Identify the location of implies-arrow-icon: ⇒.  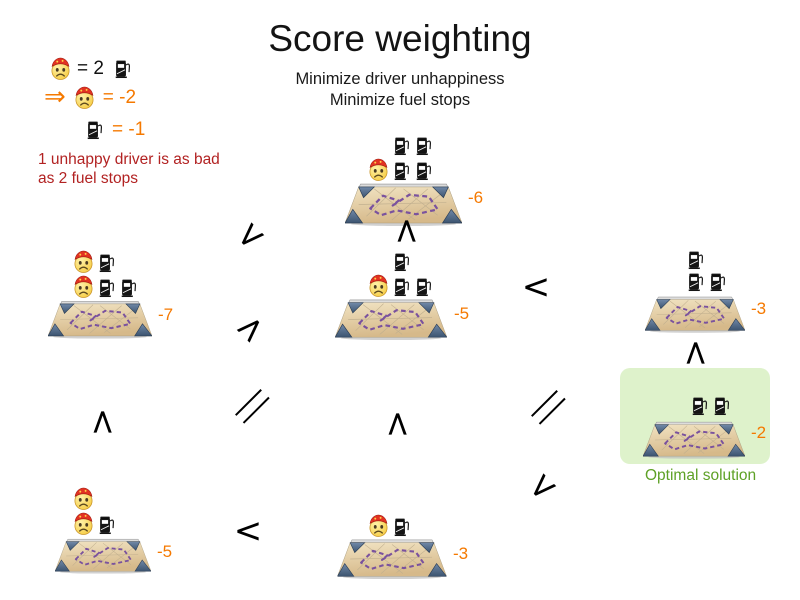
(55, 97).